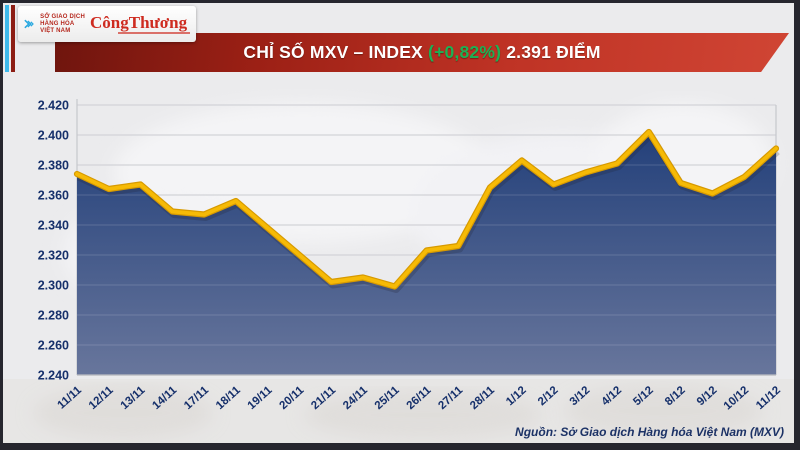  I want to click on congthuong-logo: CôngThương, so click(140, 23).